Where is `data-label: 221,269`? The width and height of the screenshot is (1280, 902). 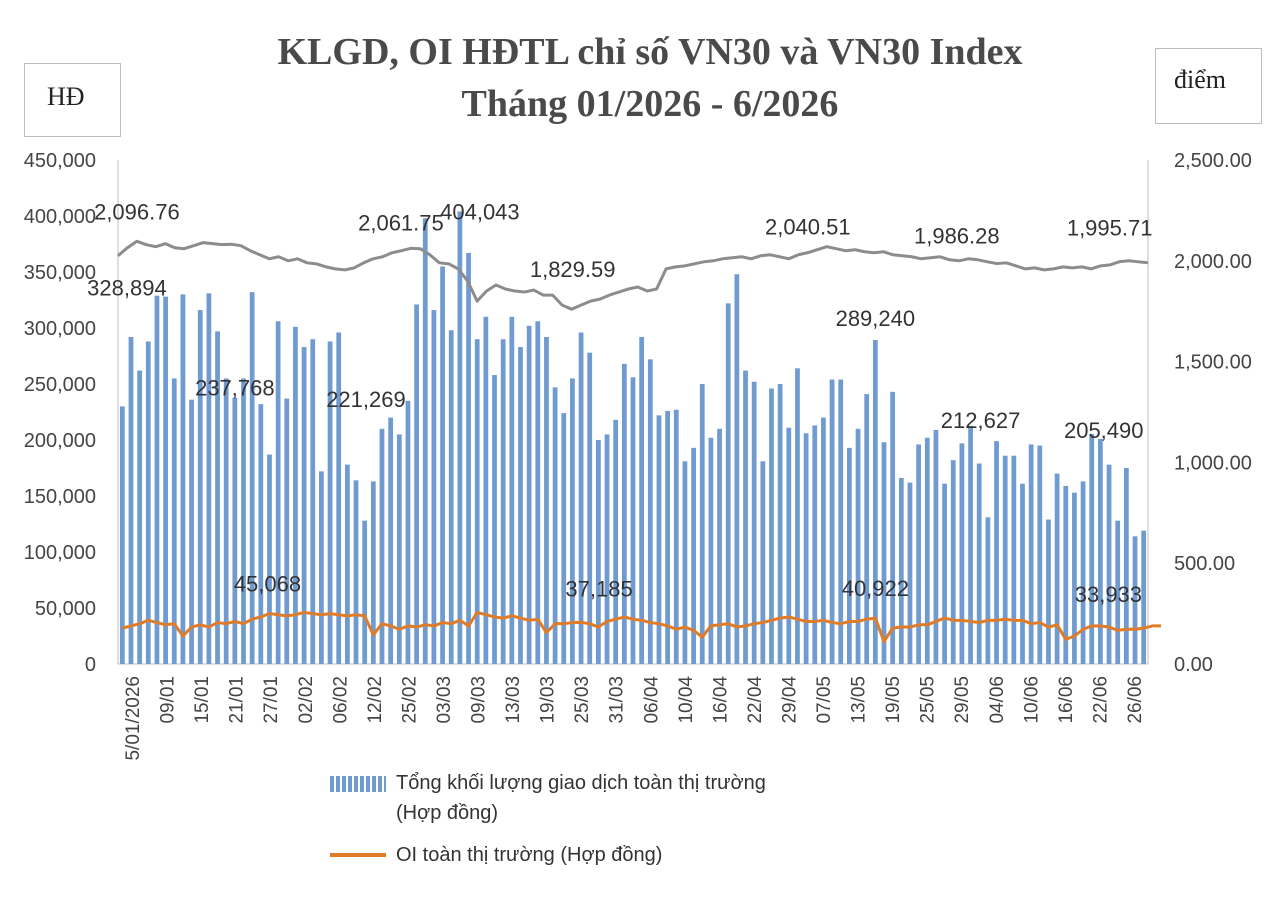 data-label: 221,269 is located at coordinates (366, 399).